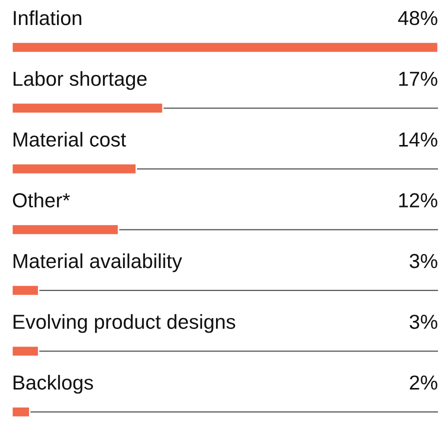 Image resolution: width=442 pixels, height=435 pixels. What do you see at coordinates (418, 18) in the screenshot?
I see `data-label: 48%` at bounding box center [418, 18].